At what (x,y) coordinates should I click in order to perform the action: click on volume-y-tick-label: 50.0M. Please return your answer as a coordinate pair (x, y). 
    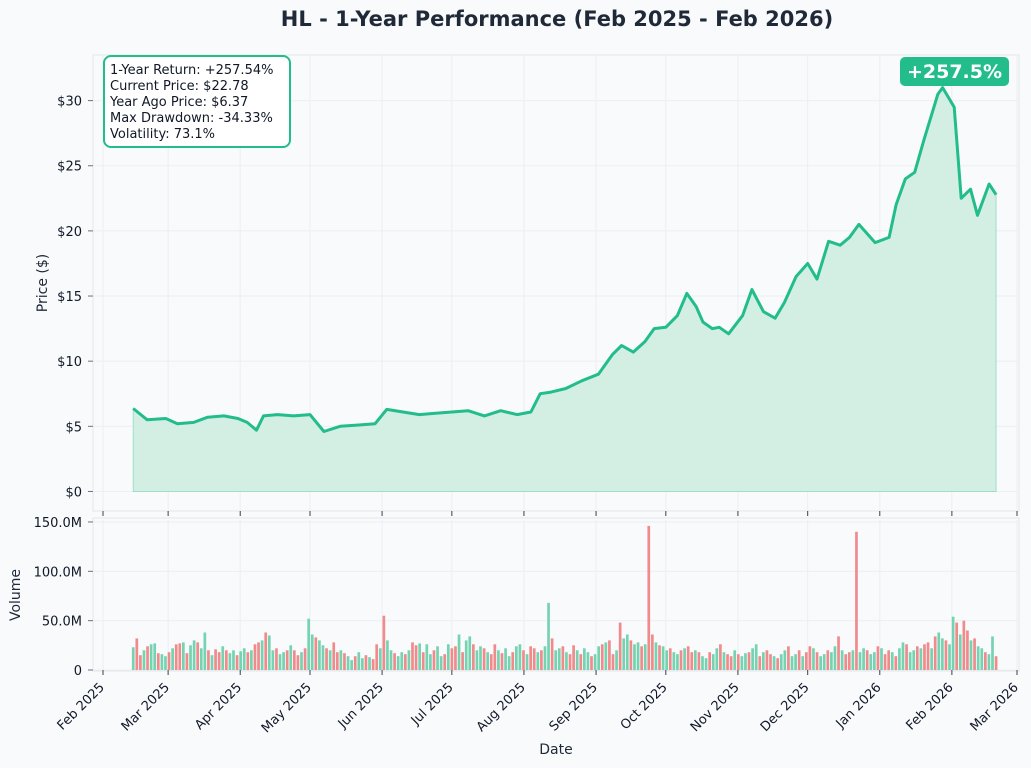
    Looking at the image, I should click on (62, 622).